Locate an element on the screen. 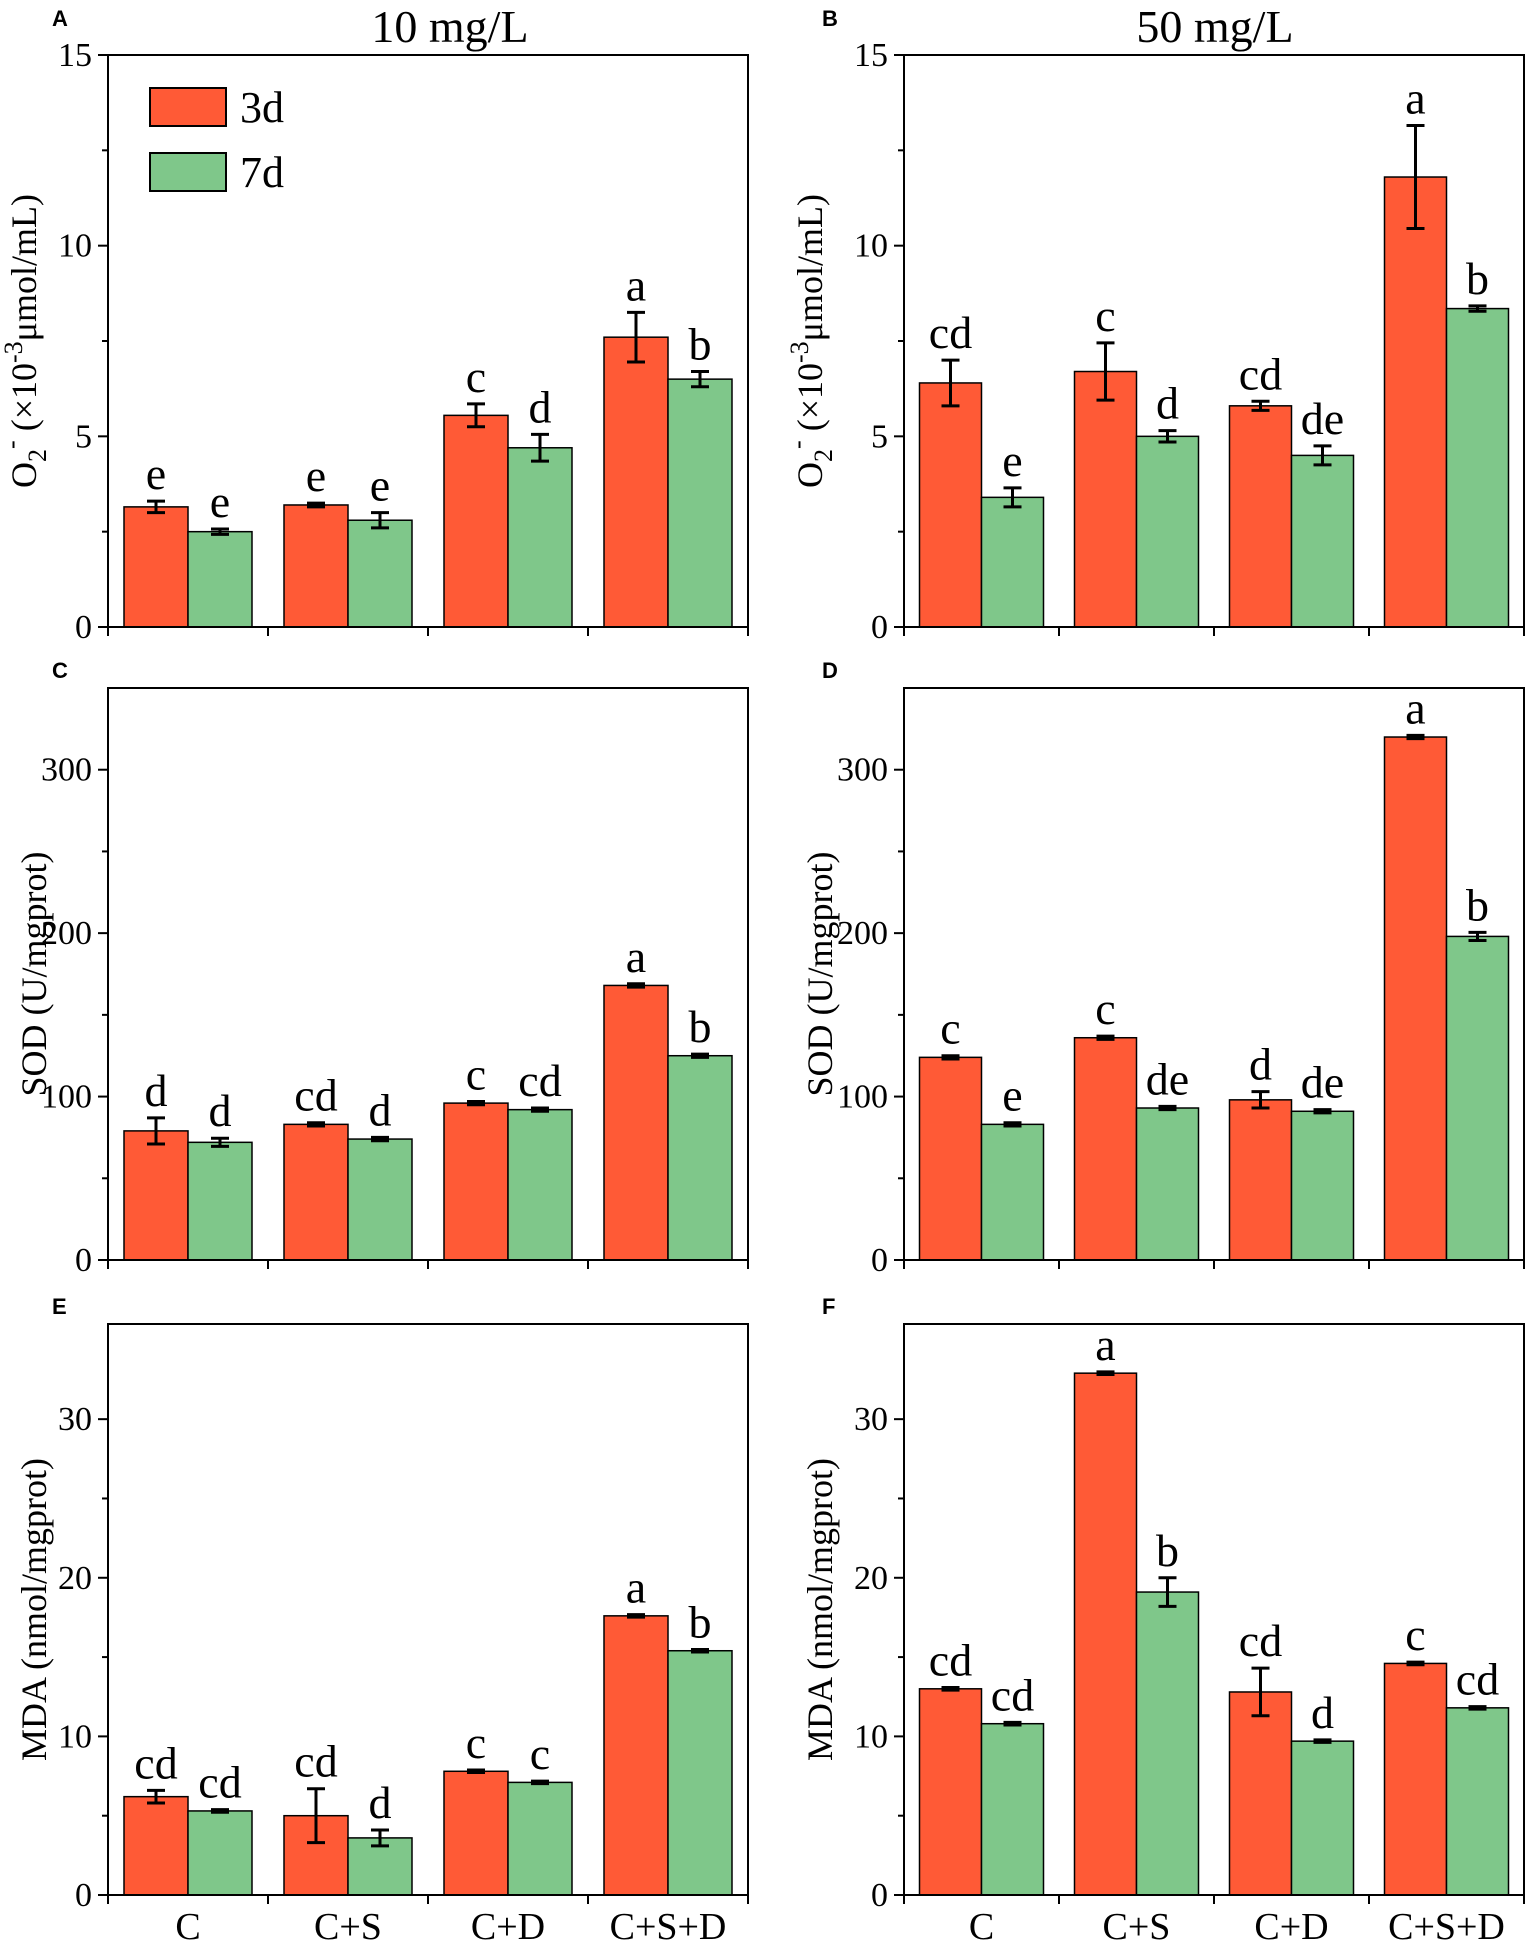 This screenshot has height=1948, width=1535. y-axis-label-part: (×10 is located at coordinates (810, 401).